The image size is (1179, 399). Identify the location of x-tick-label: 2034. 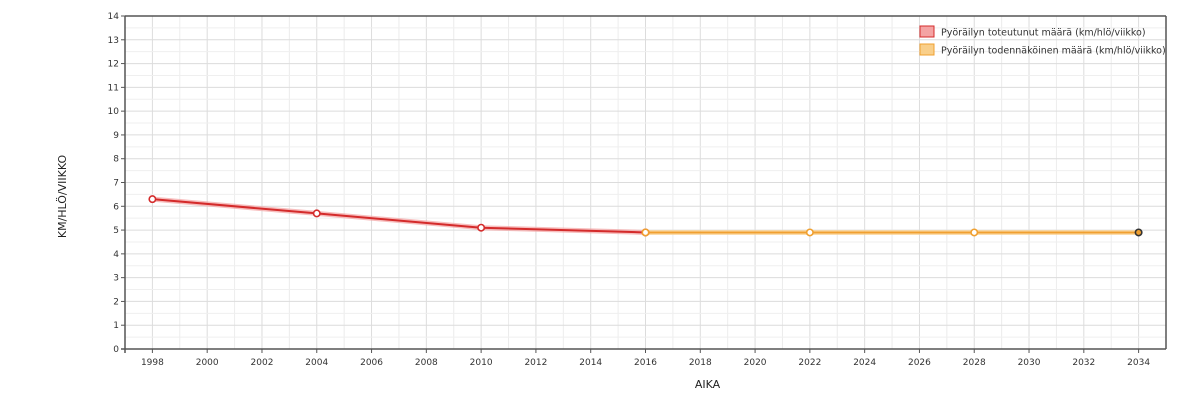
(1138, 363).